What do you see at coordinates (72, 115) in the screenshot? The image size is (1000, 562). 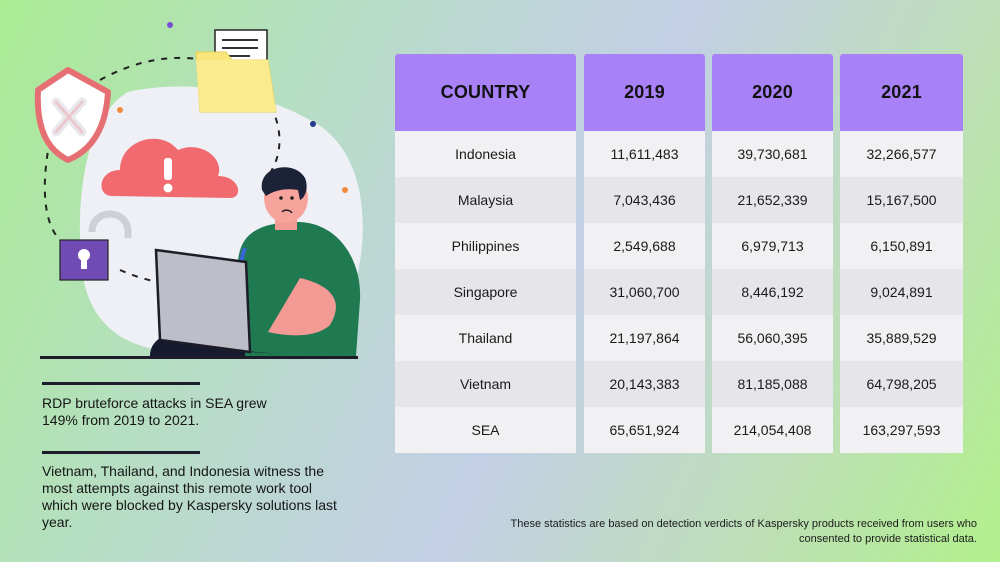 I see `shield-x-icon` at bounding box center [72, 115].